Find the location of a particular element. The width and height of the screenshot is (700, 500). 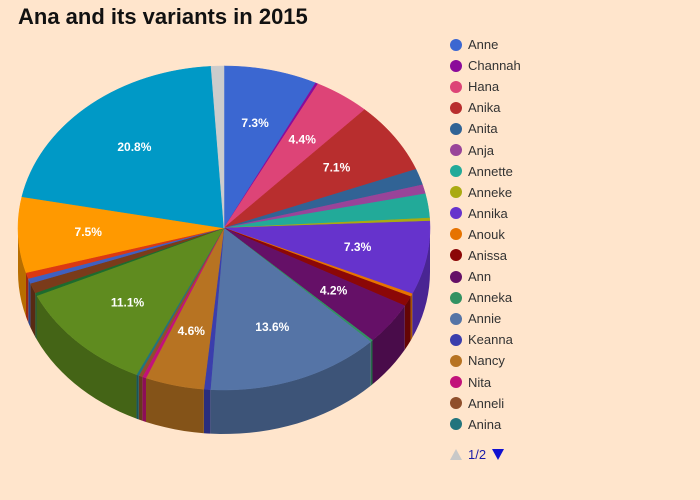

legend-label: Anouk is located at coordinates (486, 234).